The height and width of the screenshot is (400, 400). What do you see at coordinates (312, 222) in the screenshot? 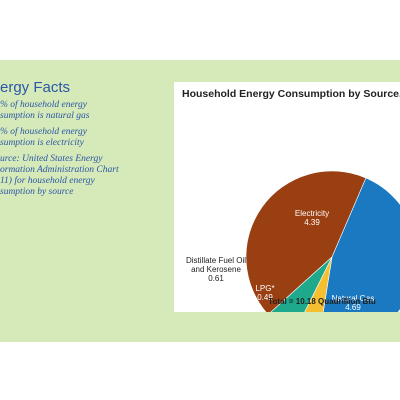
I see `slice-value-label: 4.39` at bounding box center [312, 222].